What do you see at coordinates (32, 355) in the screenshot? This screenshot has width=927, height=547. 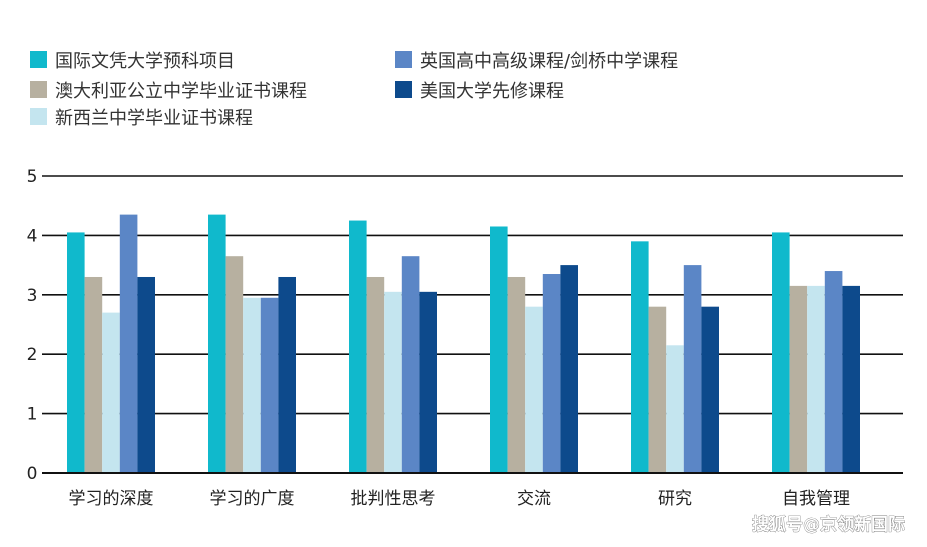 I see `y-tick-label: 2` at bounding box center [32, 355].